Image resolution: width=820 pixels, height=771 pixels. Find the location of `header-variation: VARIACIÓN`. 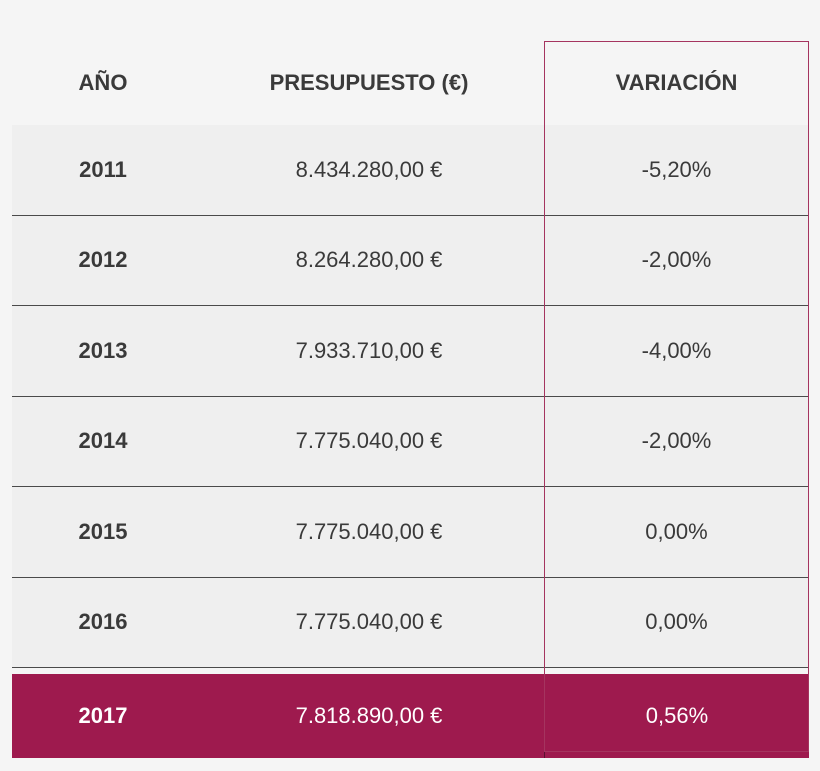

header-variation: VARIACIÓN is located at coordinates (676, 82).